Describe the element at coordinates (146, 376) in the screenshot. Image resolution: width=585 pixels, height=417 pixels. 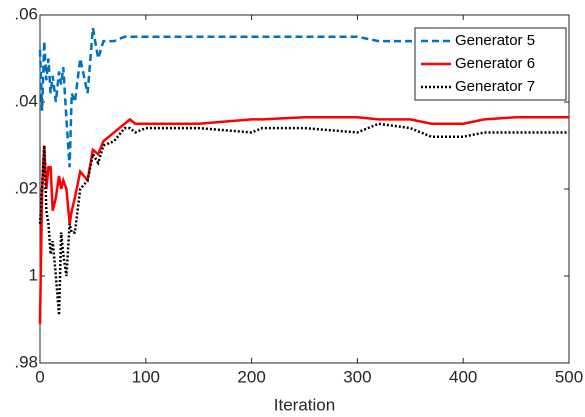
I see `x-tick-label: 100` at that location.